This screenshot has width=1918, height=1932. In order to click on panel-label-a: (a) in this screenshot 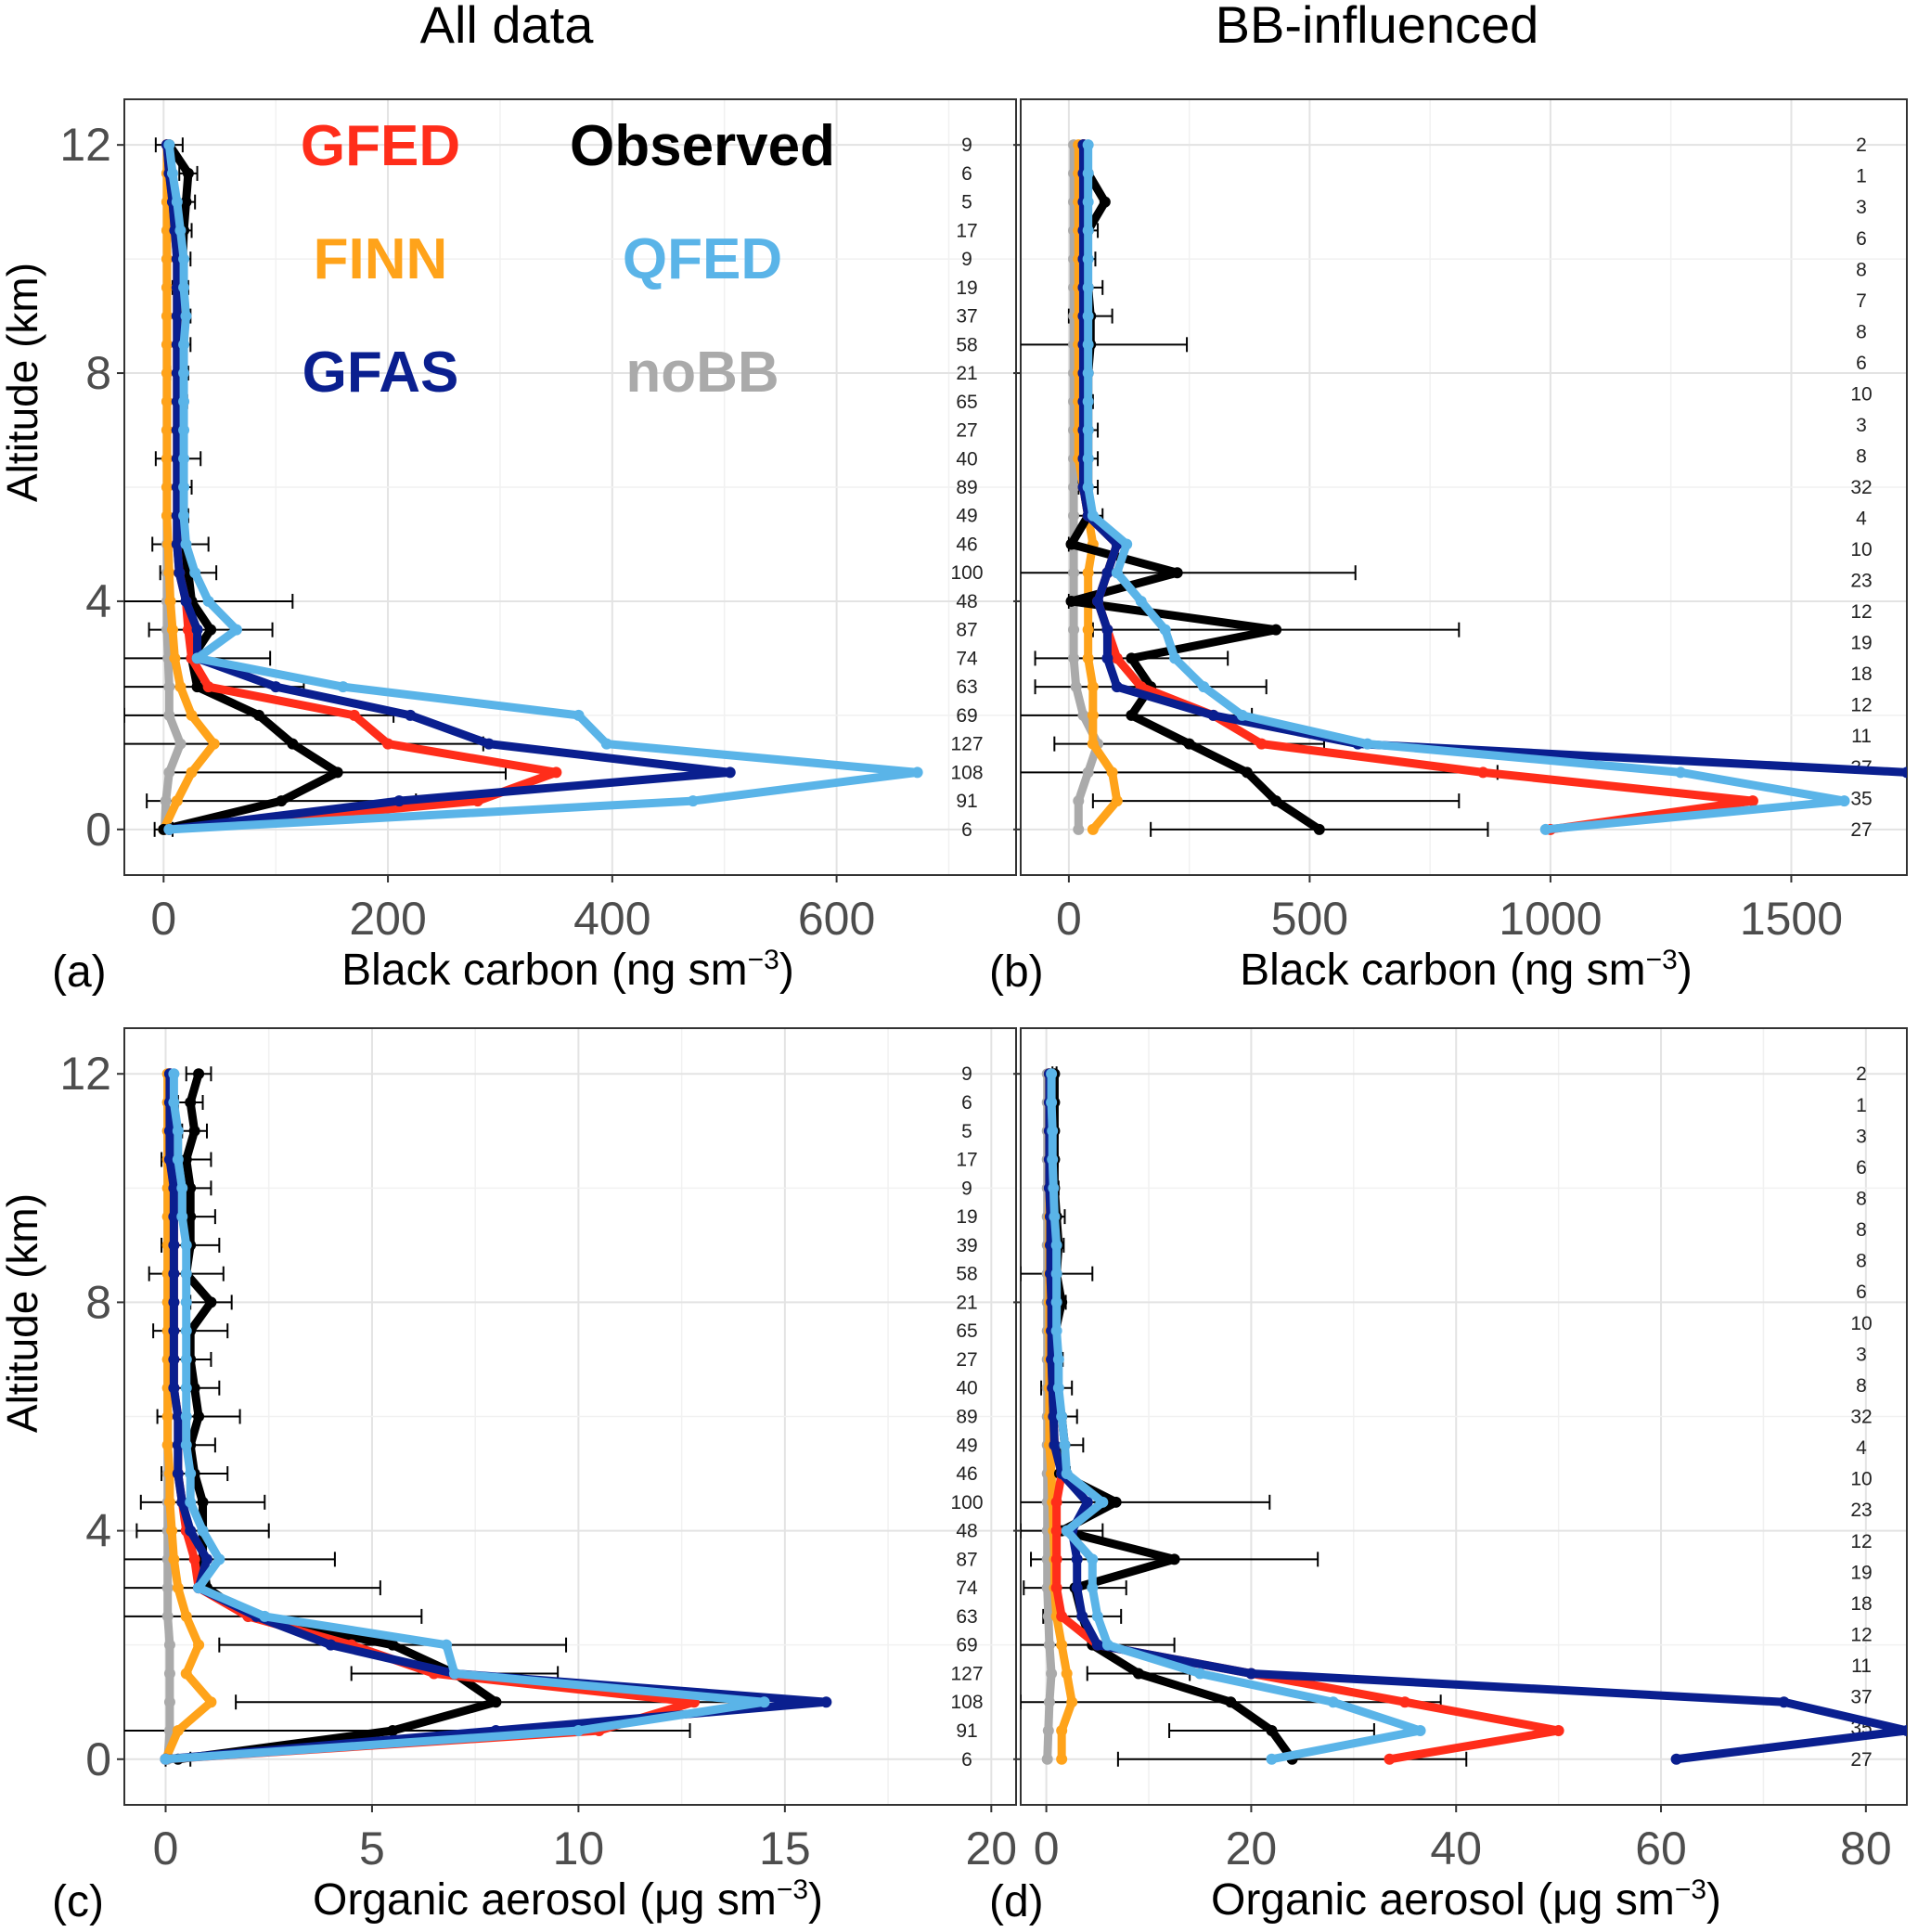, I will do `click(79, 972)`.